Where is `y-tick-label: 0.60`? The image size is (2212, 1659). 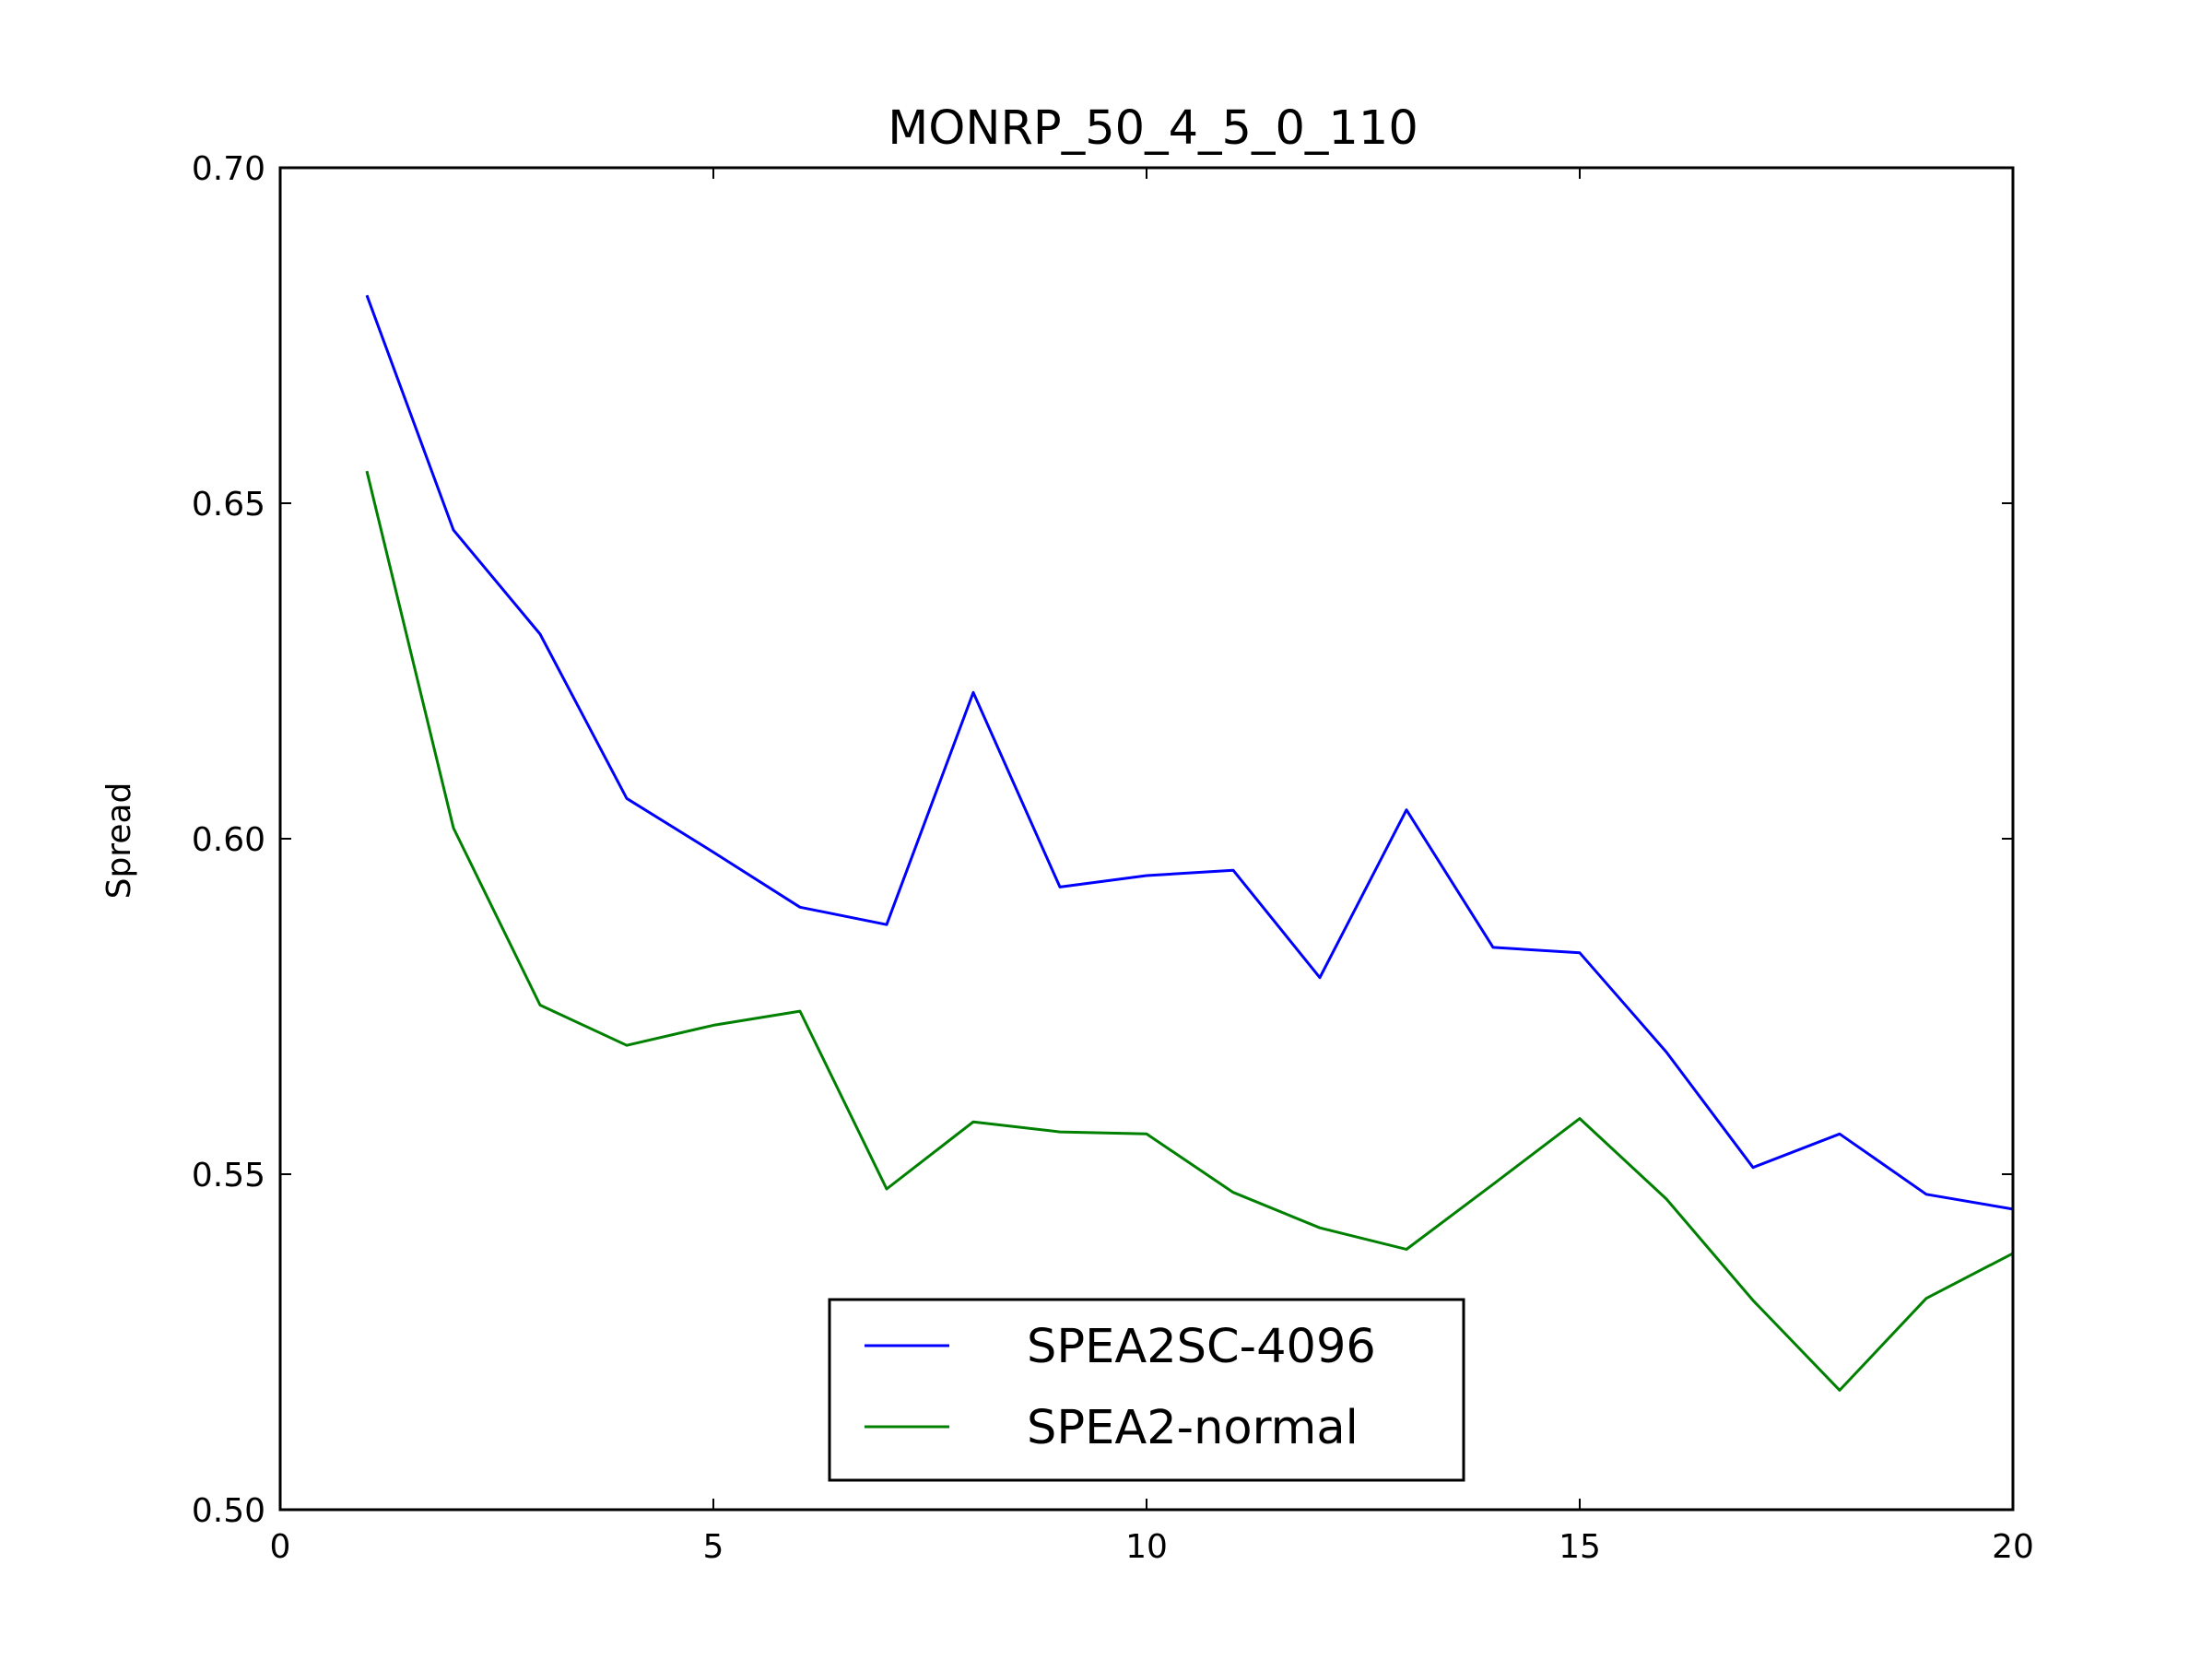
y-tick-label: 0.60 is located at coordinates (228, 840).